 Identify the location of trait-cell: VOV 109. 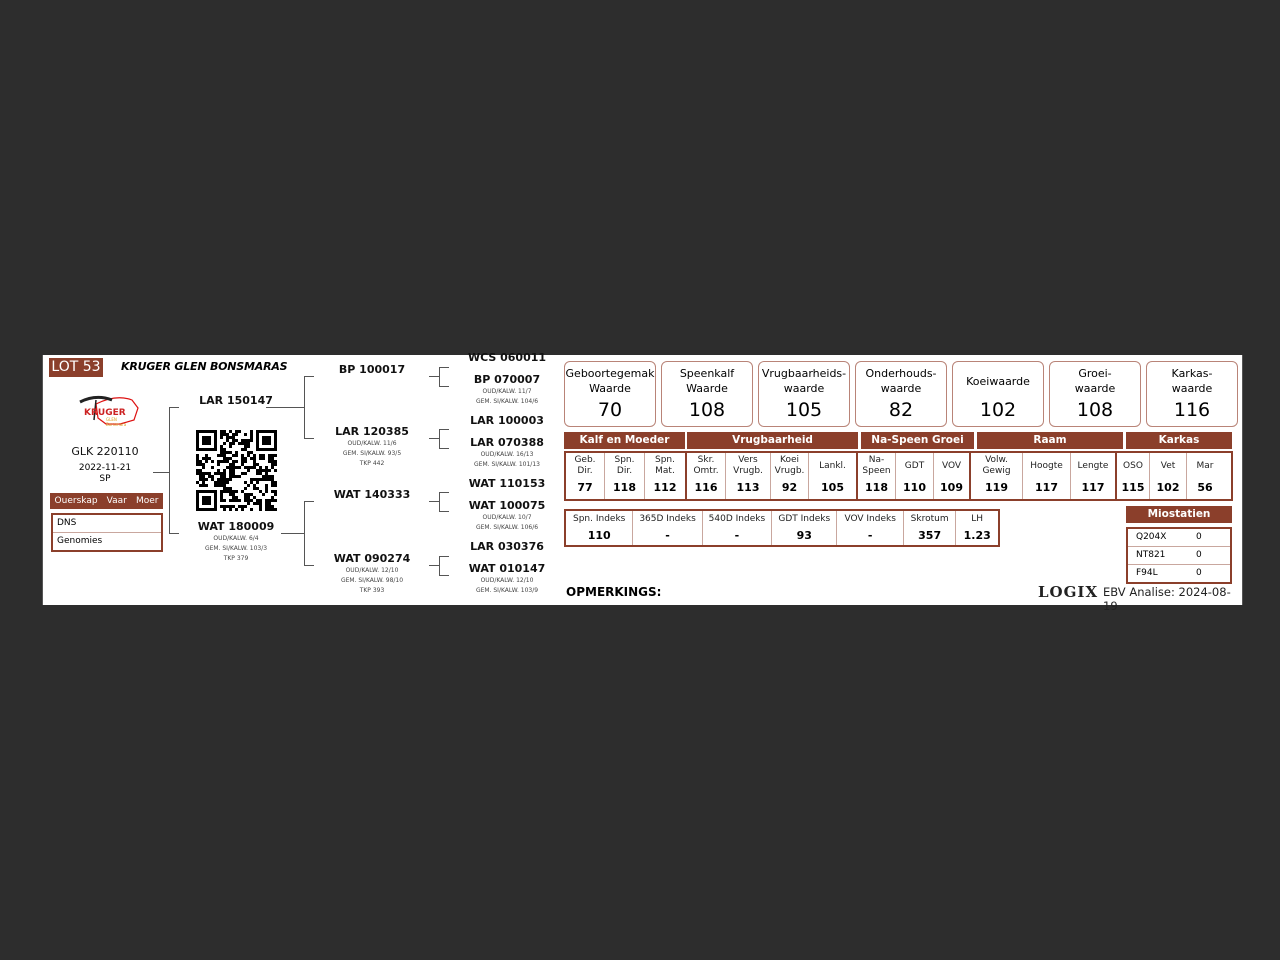
(952, 476).